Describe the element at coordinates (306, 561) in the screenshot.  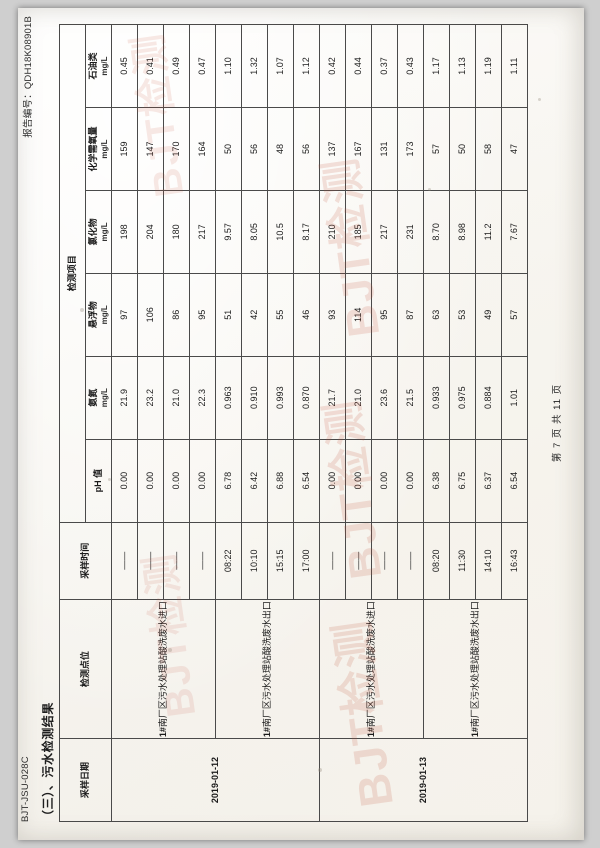
I see `cell-sample-time: 17:00` at that location.